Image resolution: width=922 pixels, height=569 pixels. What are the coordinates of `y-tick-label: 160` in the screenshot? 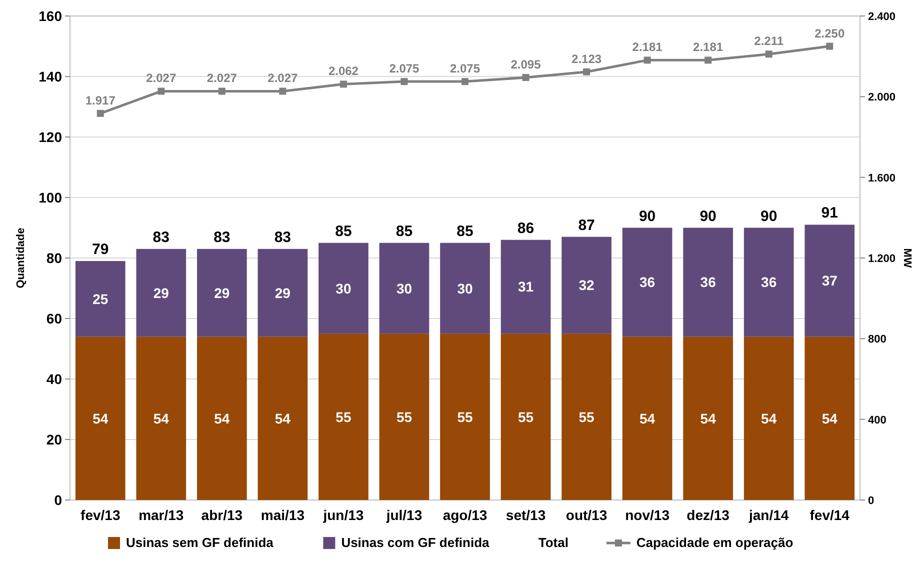 It's located at (50, 16).